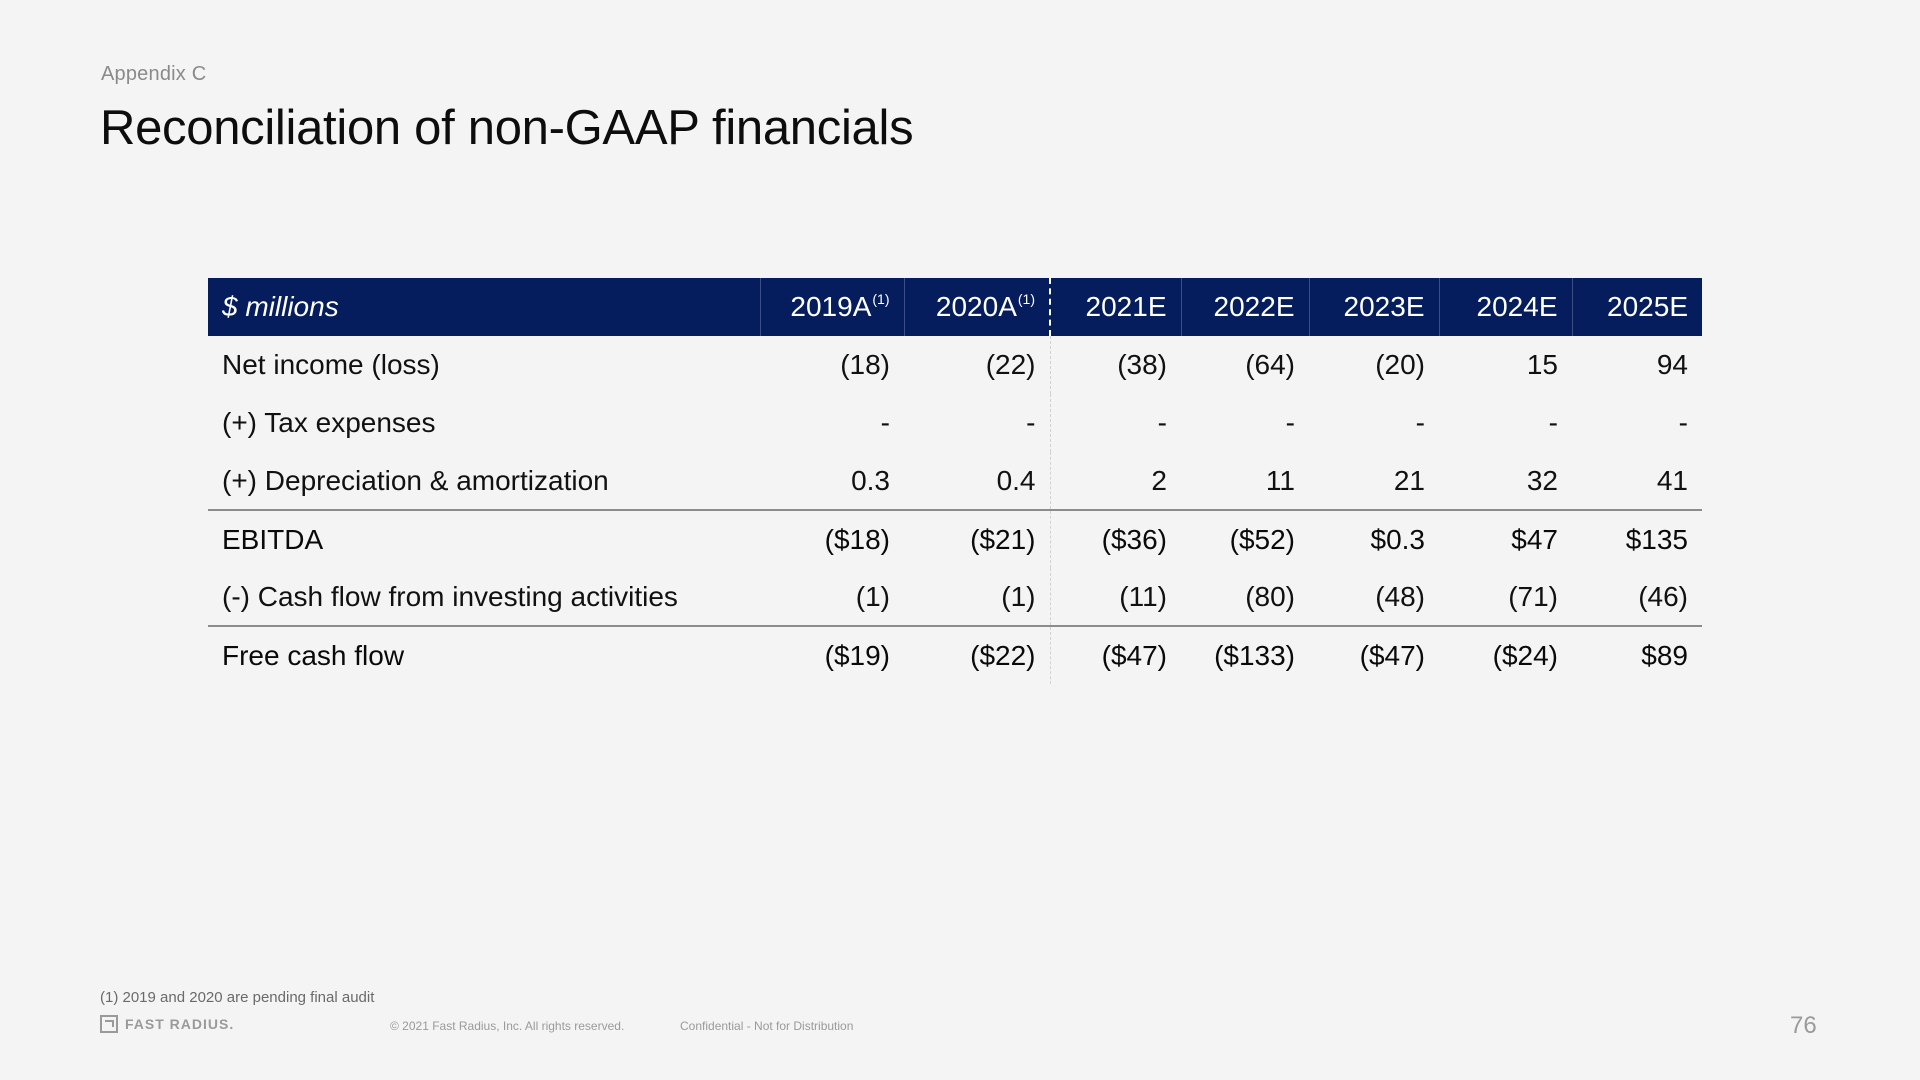 This screenshot has width=1920, height=1080. I want to click on table-cell: ($36), so click(1115, 538).